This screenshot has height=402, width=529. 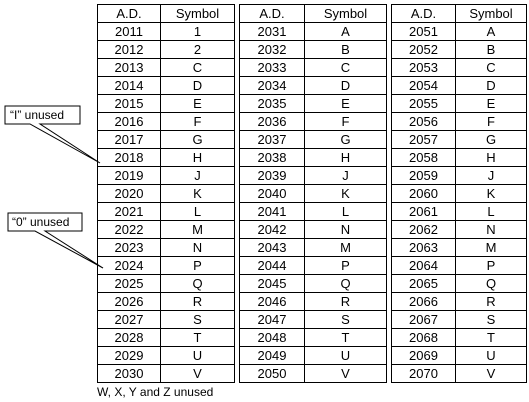 I want to click on table-cell: 2017, so click(x=129, y=139).